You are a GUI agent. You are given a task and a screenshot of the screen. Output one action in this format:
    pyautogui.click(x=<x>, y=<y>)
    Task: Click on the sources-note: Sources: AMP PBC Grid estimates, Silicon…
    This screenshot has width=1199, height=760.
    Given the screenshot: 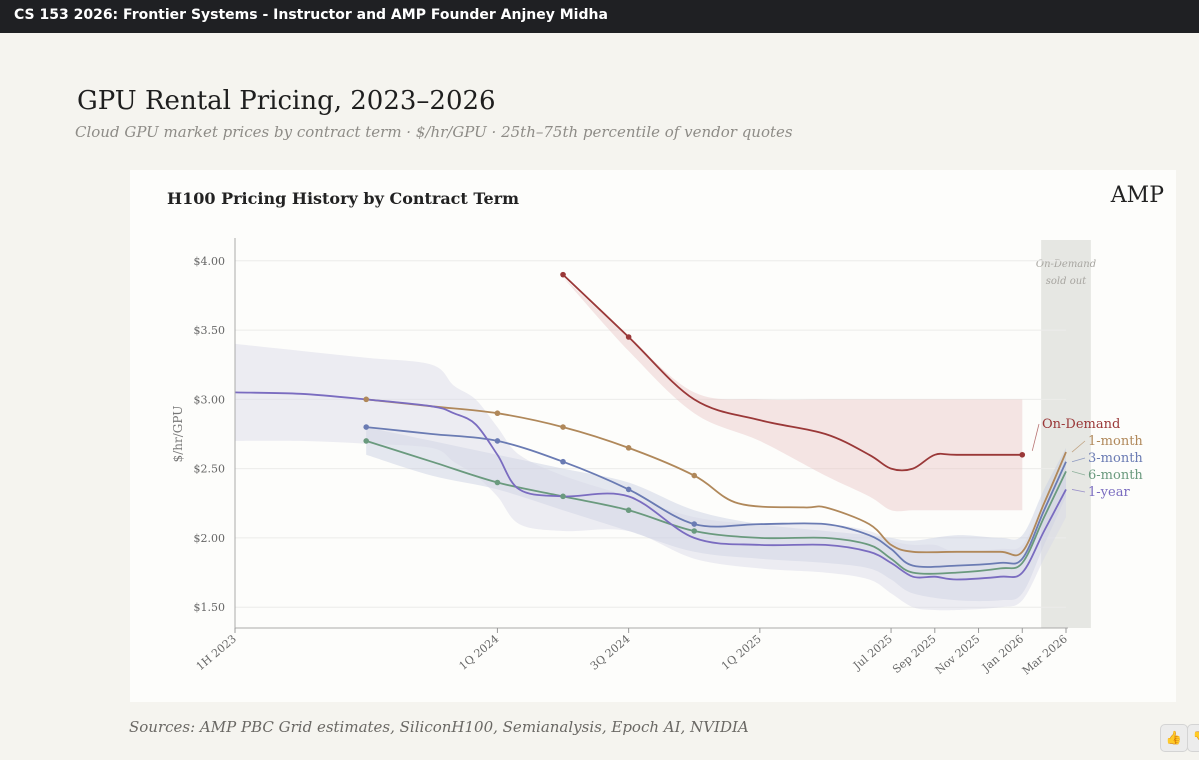 What is the action you would take?
    pyautogui.click(x=439, y=727)
    